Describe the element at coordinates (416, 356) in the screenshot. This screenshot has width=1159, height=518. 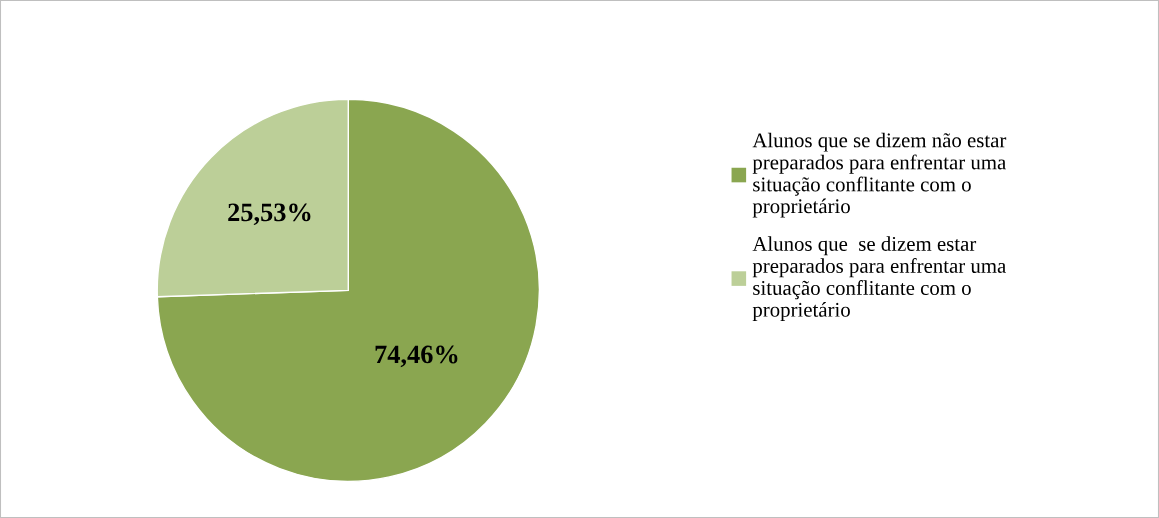
I see `data-label: 74,46%` at that location.